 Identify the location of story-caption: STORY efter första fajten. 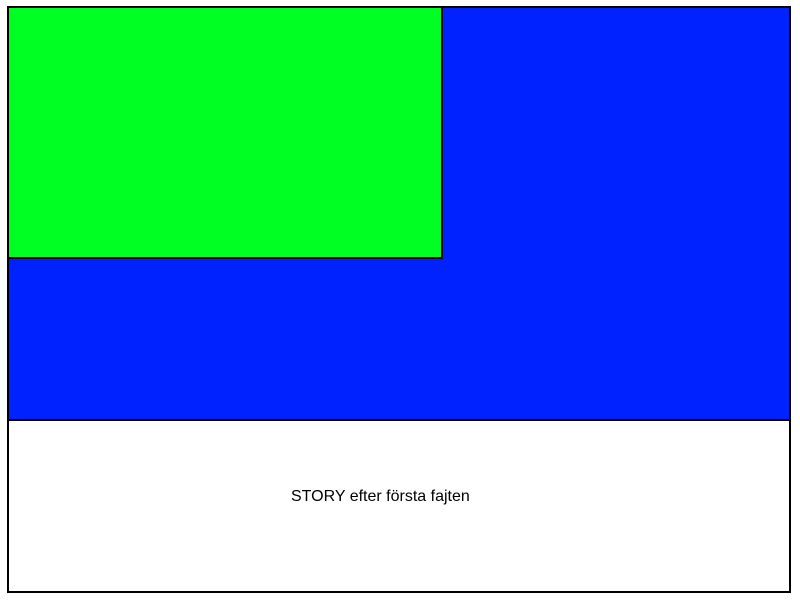
(380, 497).